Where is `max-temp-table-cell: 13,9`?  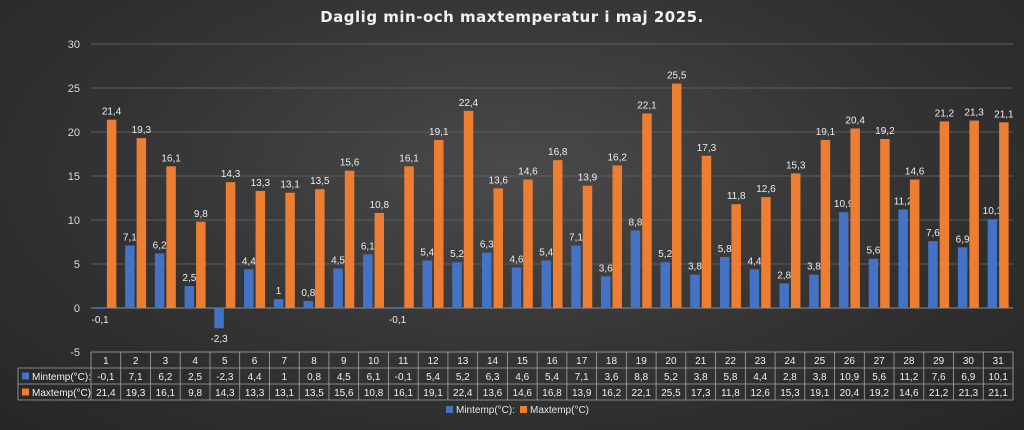 max-temp-table-cell: 13,9 is located at coordinates (582, 393).